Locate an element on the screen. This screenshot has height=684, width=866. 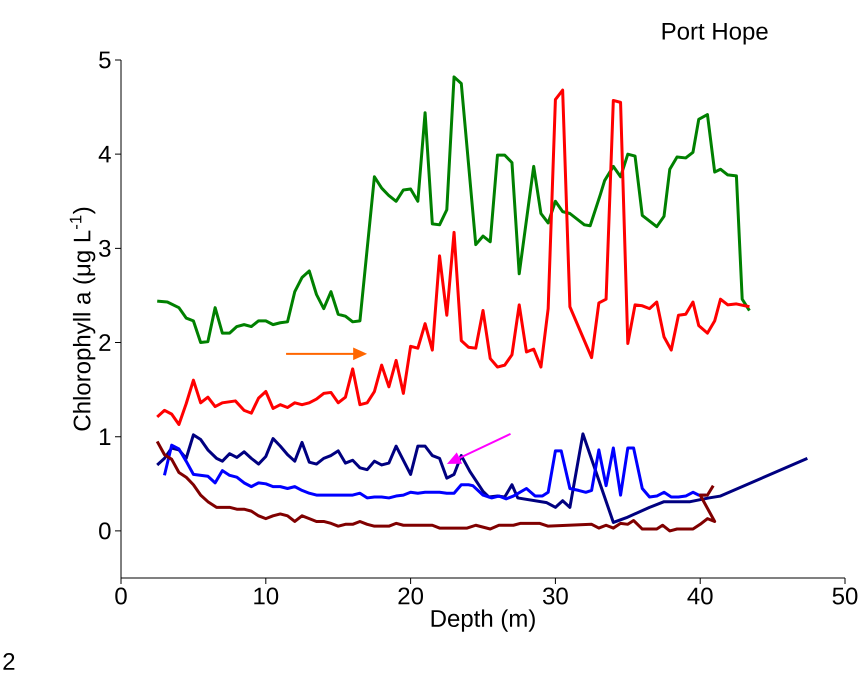
y-tick-label: 4 is located at coordinates (104, 154).